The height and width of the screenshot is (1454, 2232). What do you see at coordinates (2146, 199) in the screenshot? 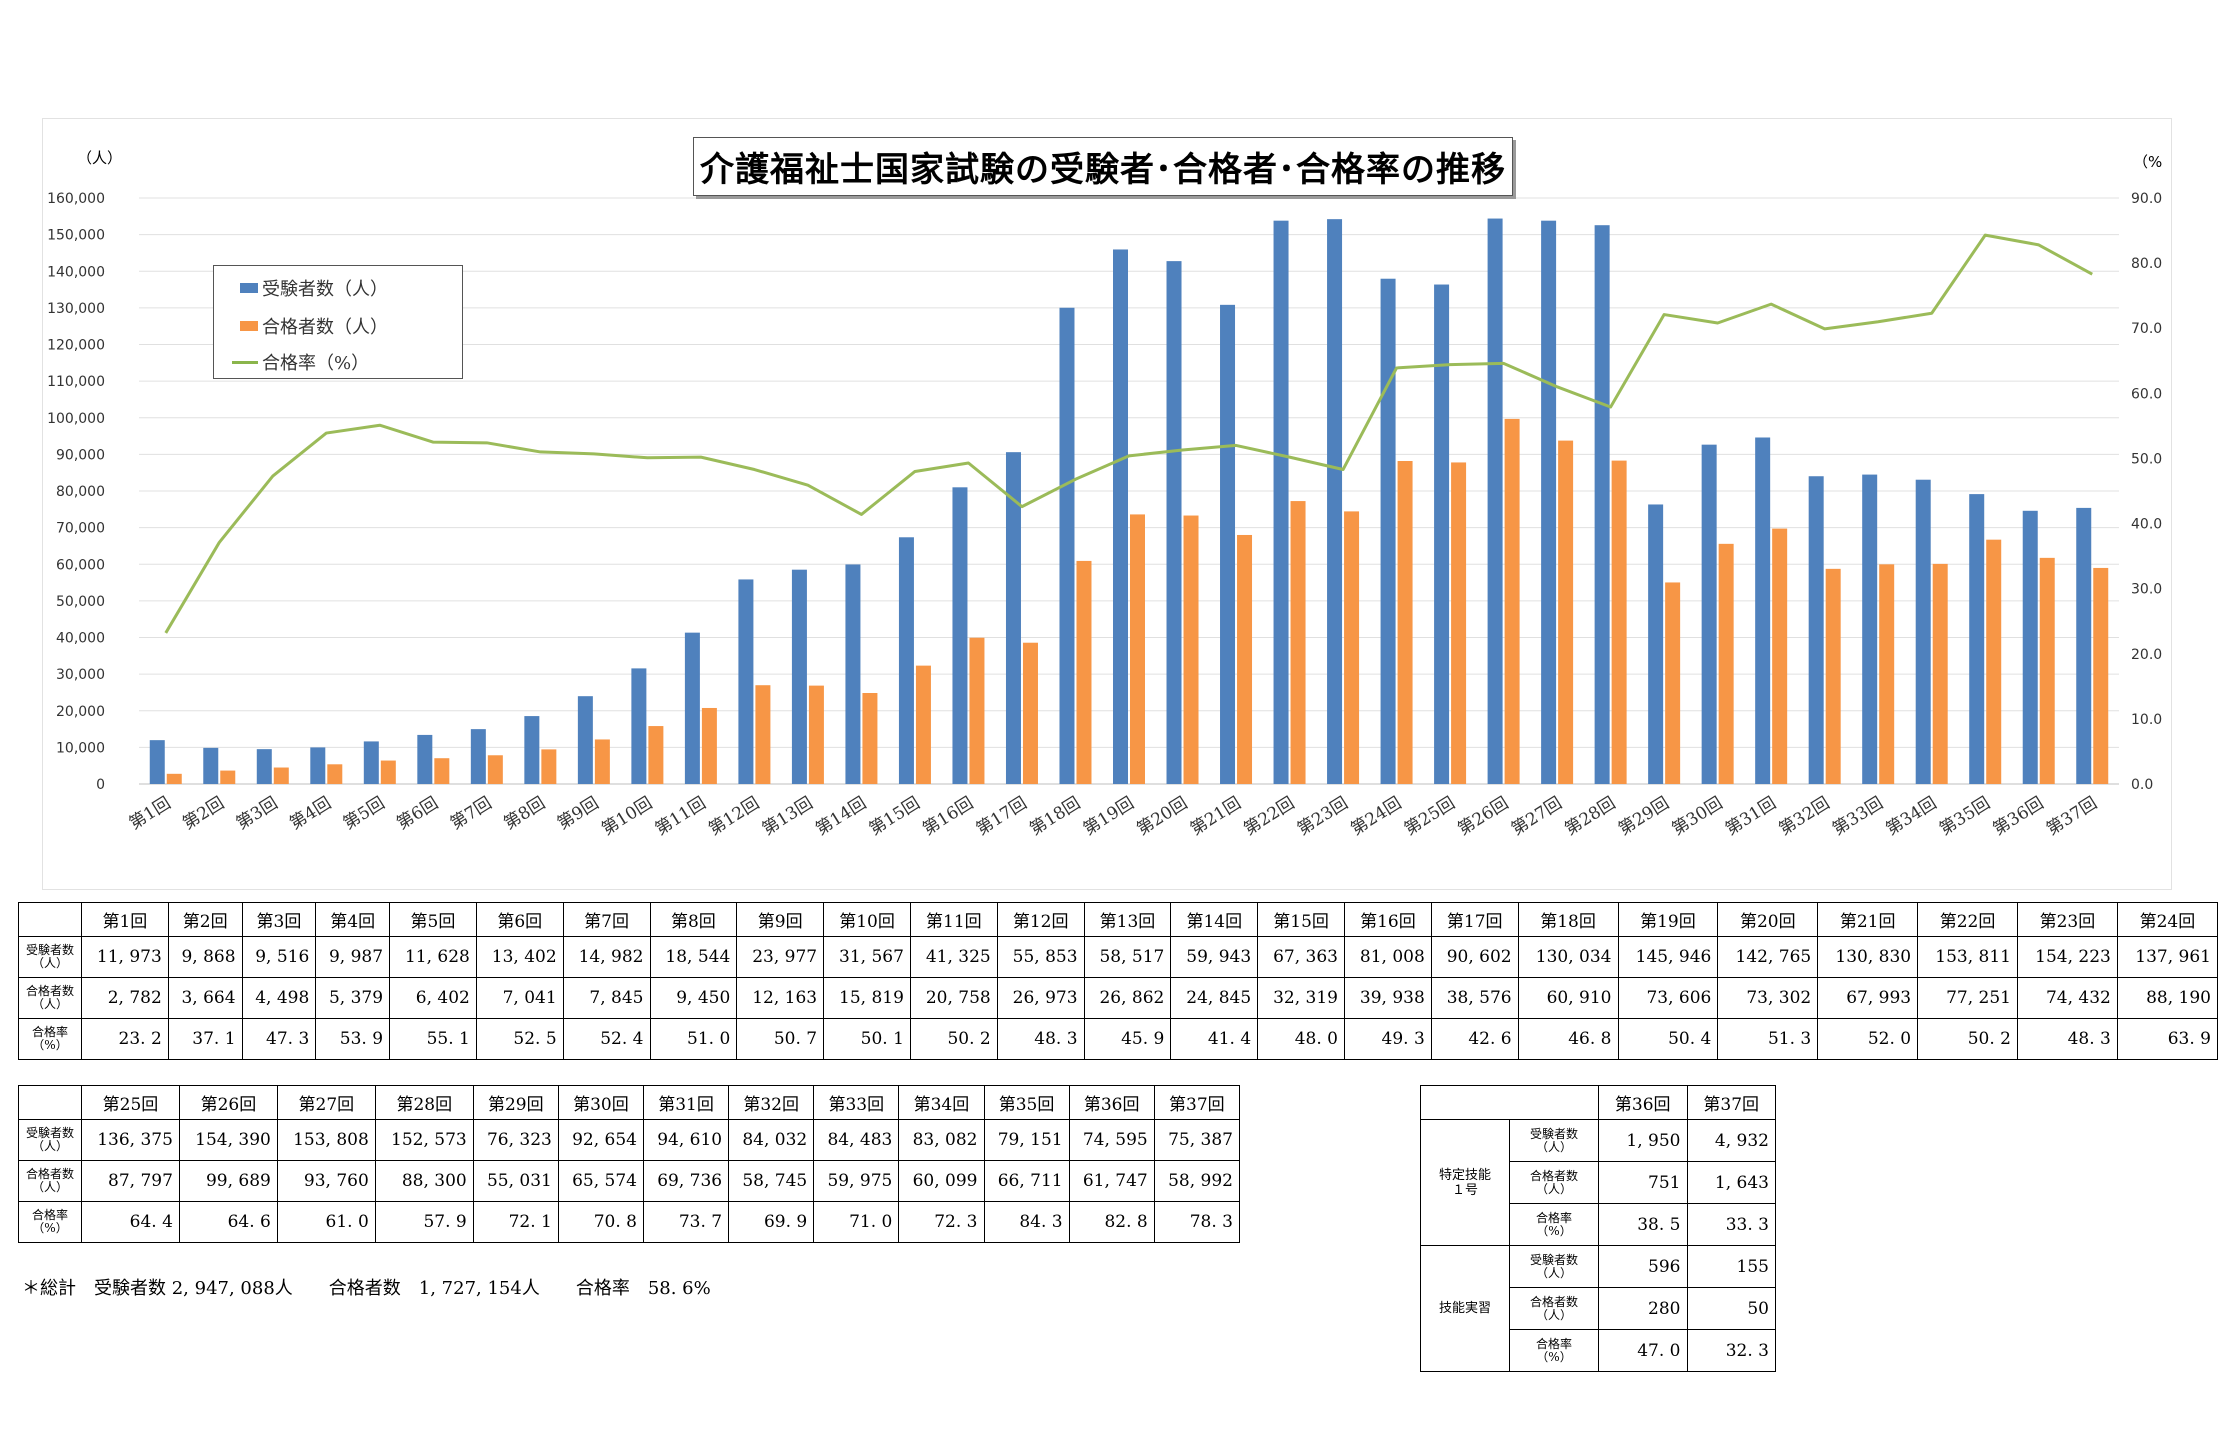
I see `right-tick-label: 90.0` at bounding box center [2146, 199].